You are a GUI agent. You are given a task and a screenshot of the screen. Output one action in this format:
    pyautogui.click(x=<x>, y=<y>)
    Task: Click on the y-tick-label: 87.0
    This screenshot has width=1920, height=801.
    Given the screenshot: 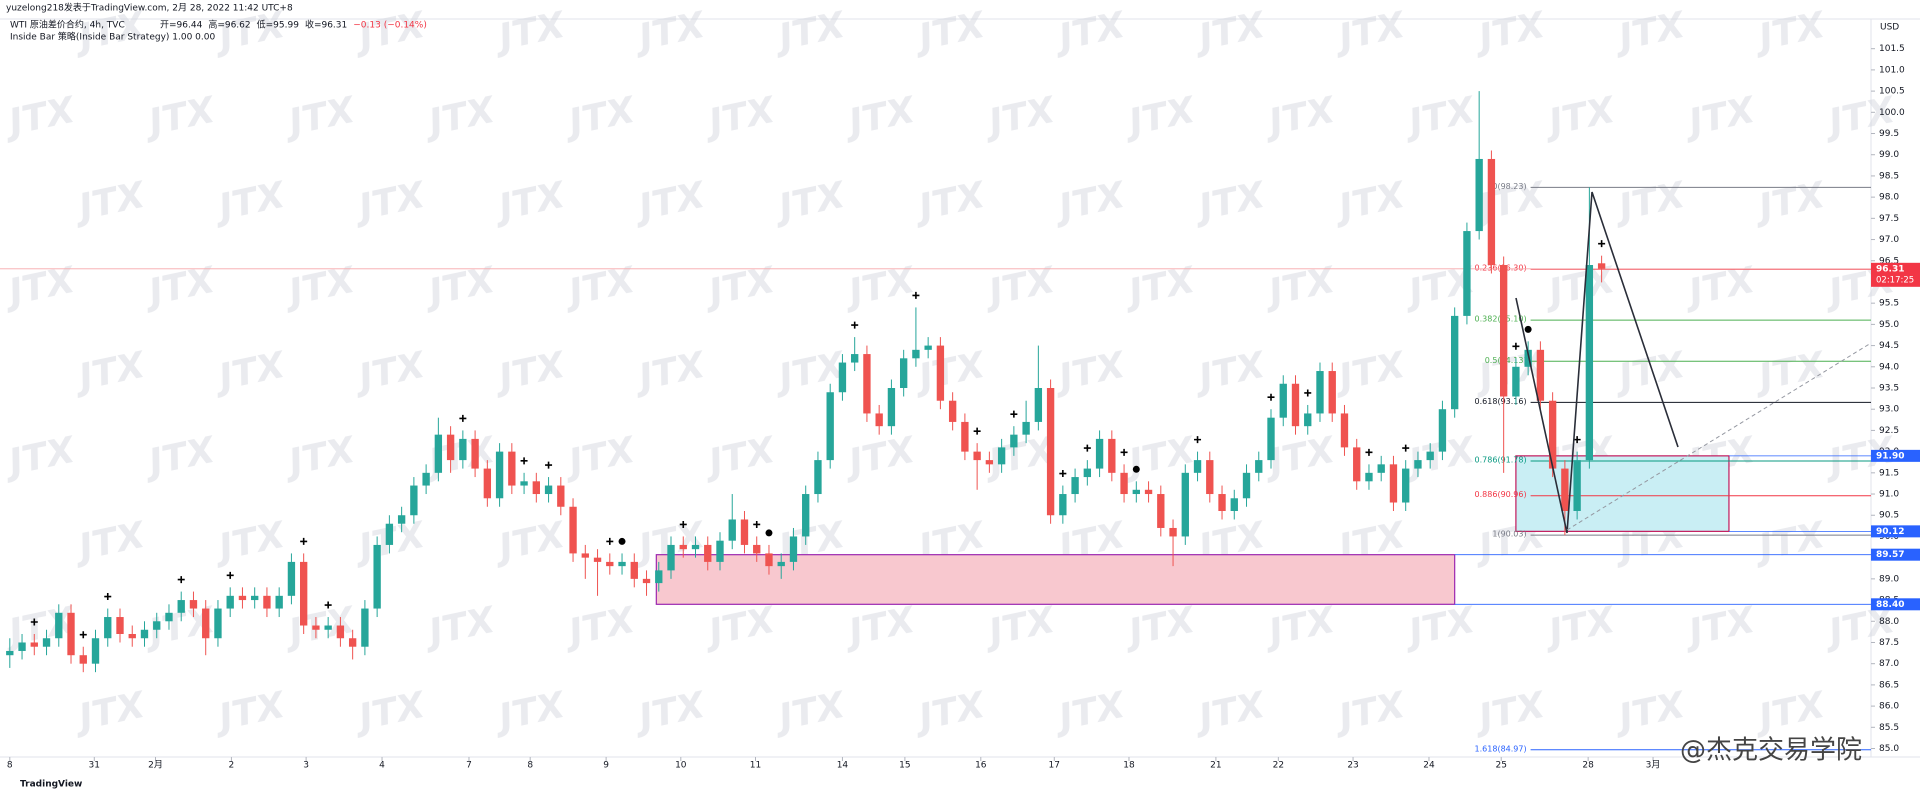 What is the action you would take?
    pyautogui.click(x=1889, y=664)
    